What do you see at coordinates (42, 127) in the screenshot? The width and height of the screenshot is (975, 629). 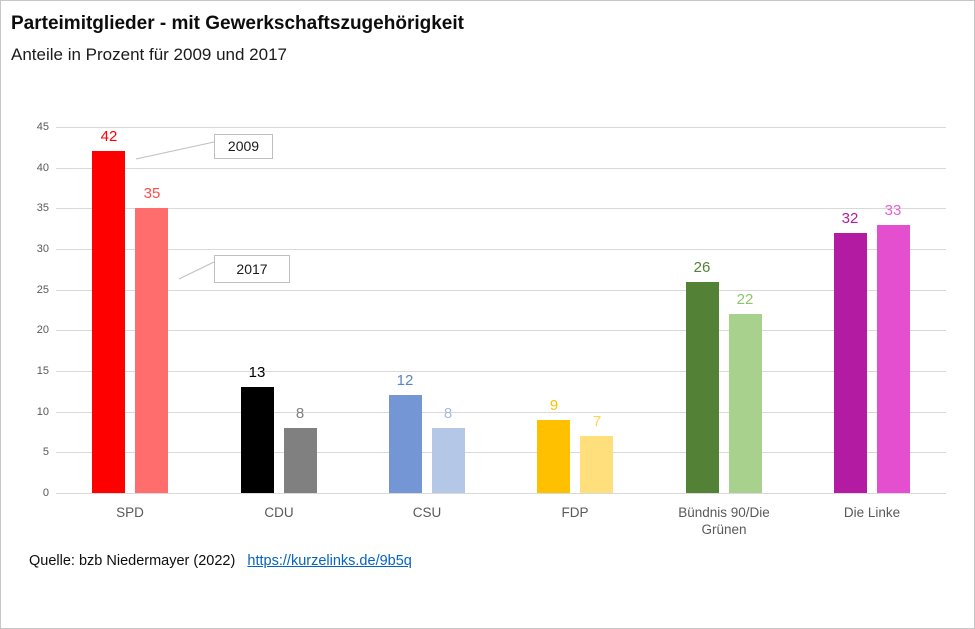 I see `y-tick-label-45: 45` at bounding box center [42, 127].